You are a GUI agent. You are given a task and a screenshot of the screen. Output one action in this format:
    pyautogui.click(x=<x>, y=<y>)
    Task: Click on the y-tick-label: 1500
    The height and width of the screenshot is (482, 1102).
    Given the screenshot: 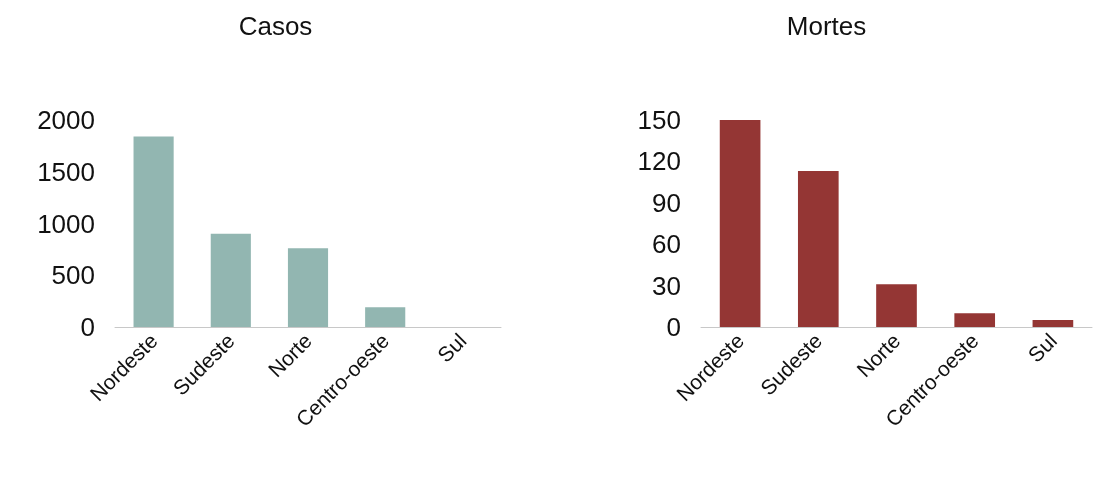 What is the action you would take?
    pyautogui.click(x=66, y=171)
    